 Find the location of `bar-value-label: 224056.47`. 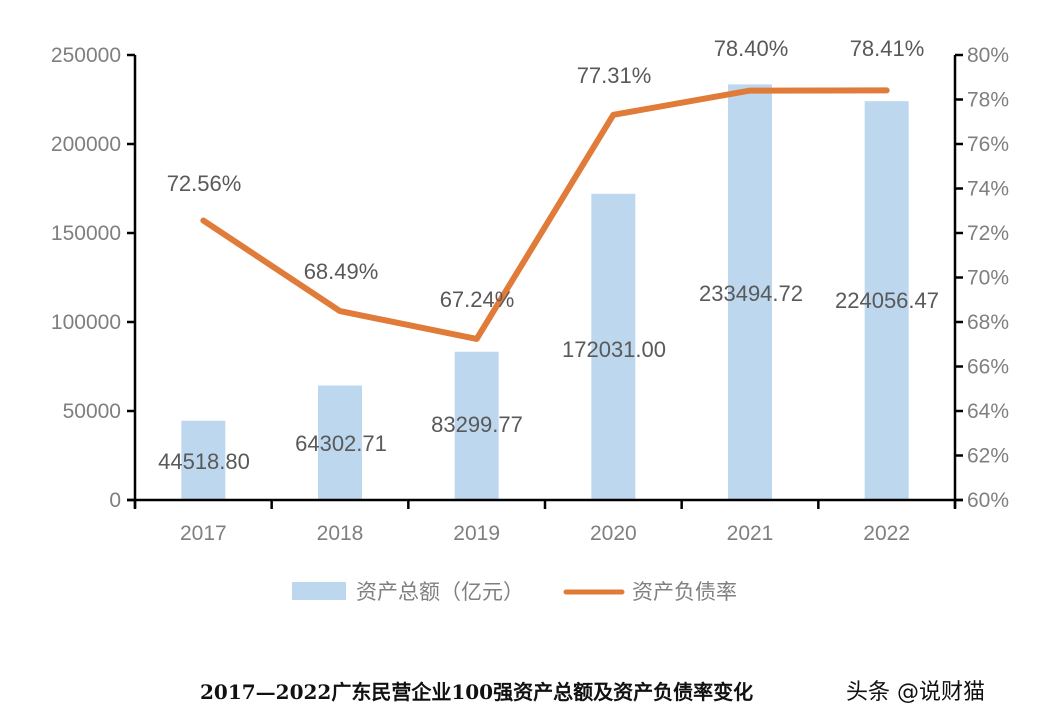

bar-value-label: 224056.47 is located at coordinates (887, 300).